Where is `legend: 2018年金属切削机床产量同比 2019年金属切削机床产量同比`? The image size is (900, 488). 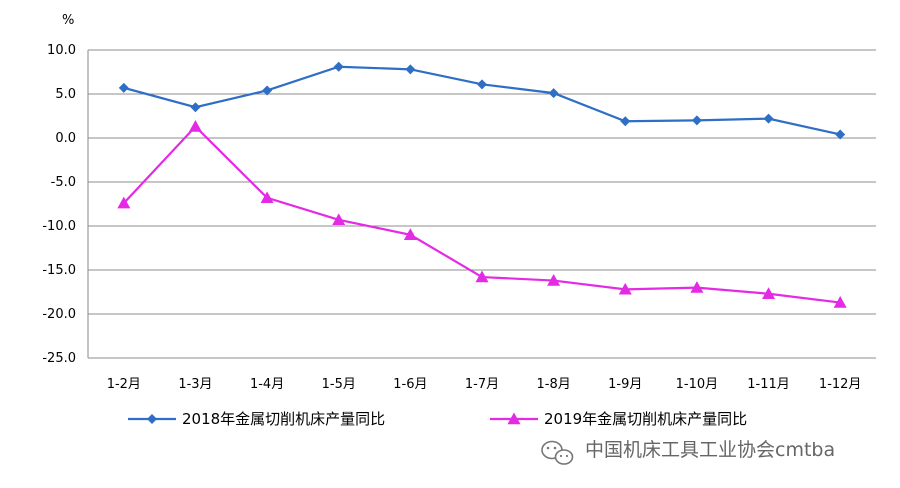
legend: 2018年金属切削机床产量同比 2019年金属切削机床产量同比 is located at coordinates (437, 419).